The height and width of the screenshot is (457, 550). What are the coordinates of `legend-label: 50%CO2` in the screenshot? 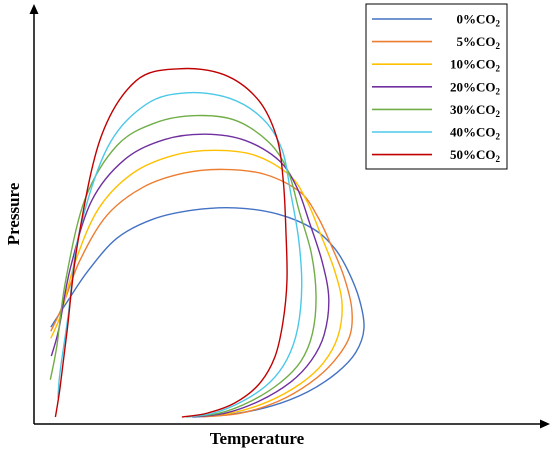 It's located at (475, 155).